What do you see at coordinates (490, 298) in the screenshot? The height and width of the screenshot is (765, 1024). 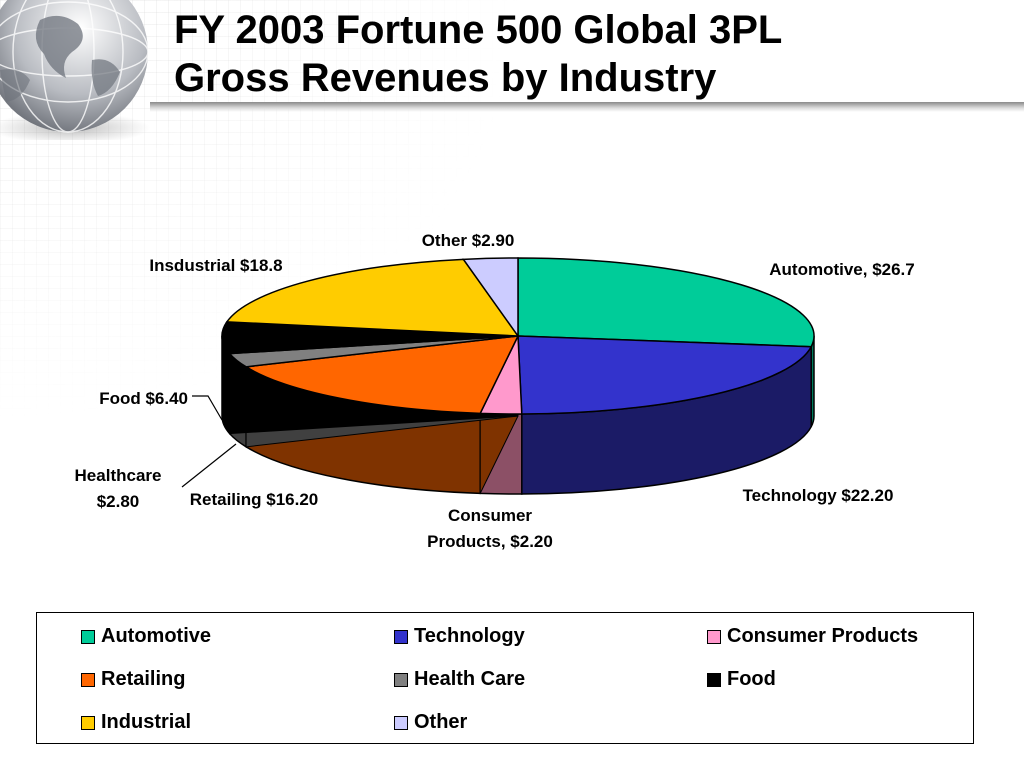 I see `pie-slice-other` at bounding box center [490, 298].